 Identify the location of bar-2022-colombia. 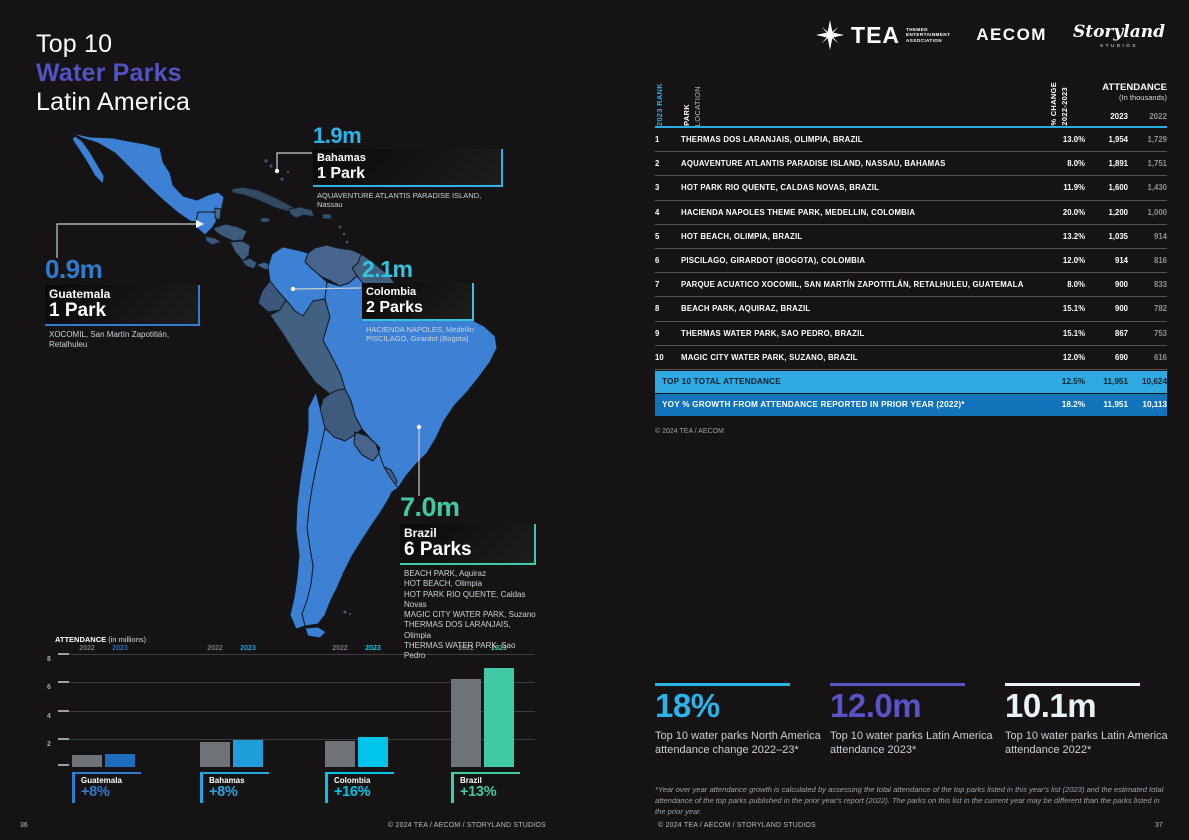
(340, 754).